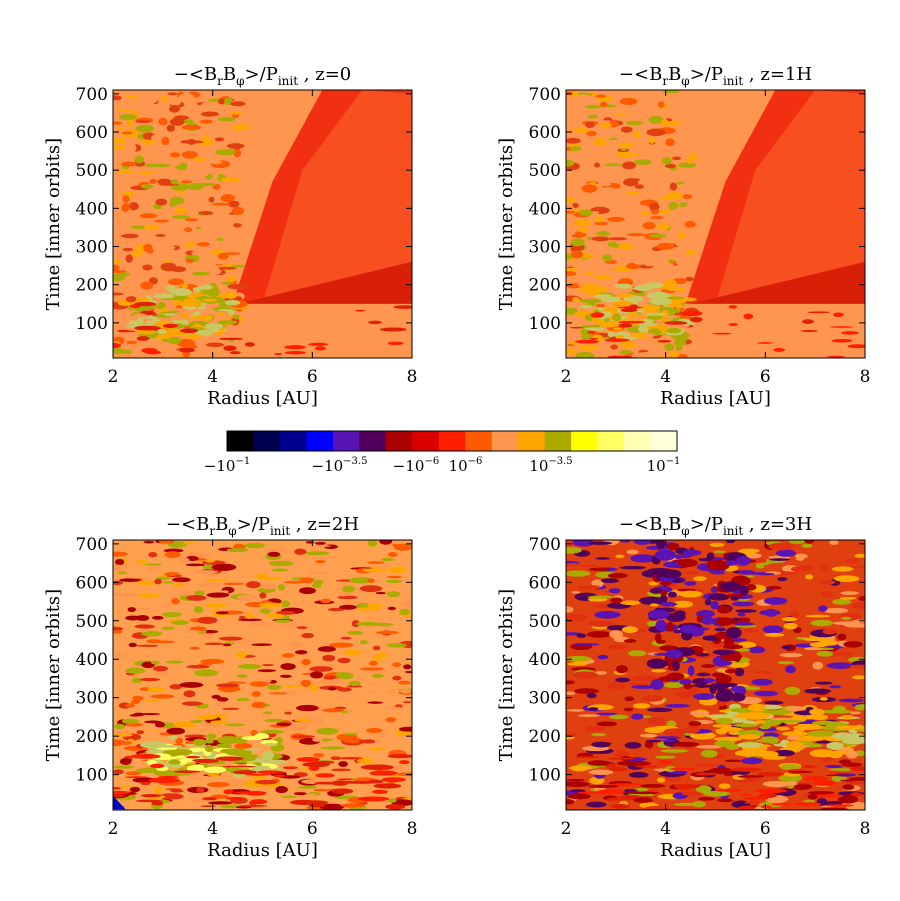 Image resolution: width=900 pixels, height=901 pixels. I want to click on y-tick-label: 500, so click(545, 171).